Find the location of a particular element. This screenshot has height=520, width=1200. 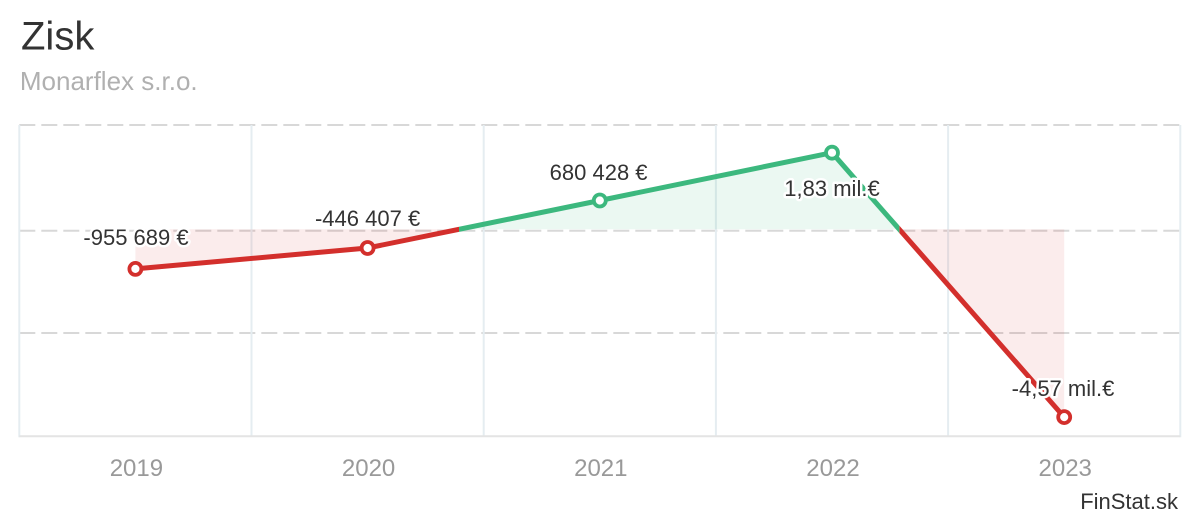

svg-text: 2023 is located at coordinates (1065, 468).